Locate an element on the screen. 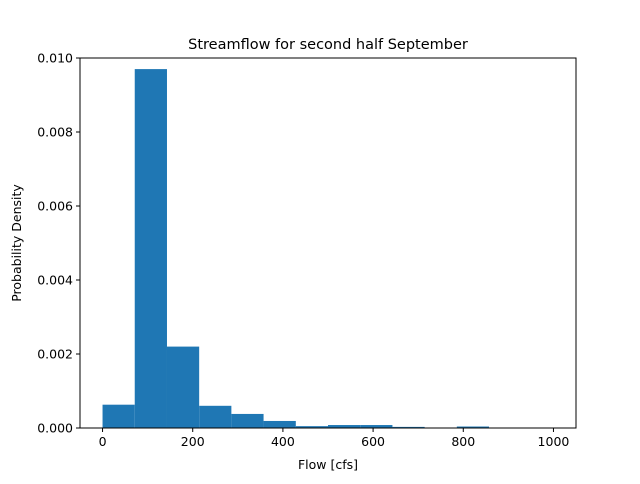 The height and width of the screenshot is (484, 640). x-tick-label: 600 is located at coordinates (373, 441).